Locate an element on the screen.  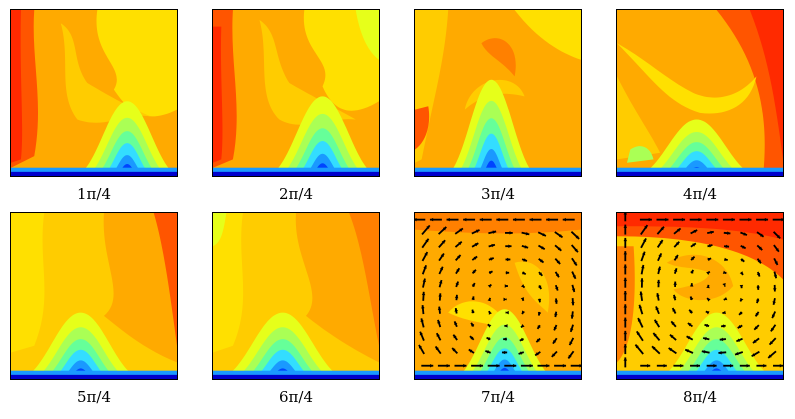
upper-right-yellow is located at coordinates (341, 60).